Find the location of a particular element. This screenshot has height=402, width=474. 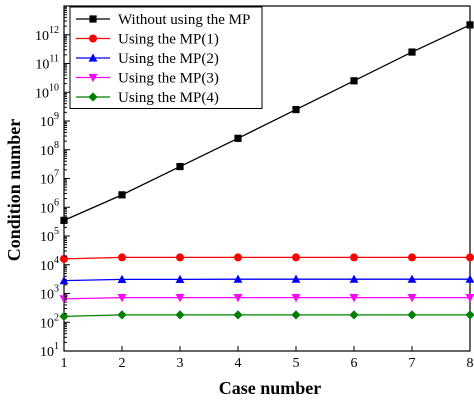

y-tick-label: 10⁷ is located at coordinates (49, 178).